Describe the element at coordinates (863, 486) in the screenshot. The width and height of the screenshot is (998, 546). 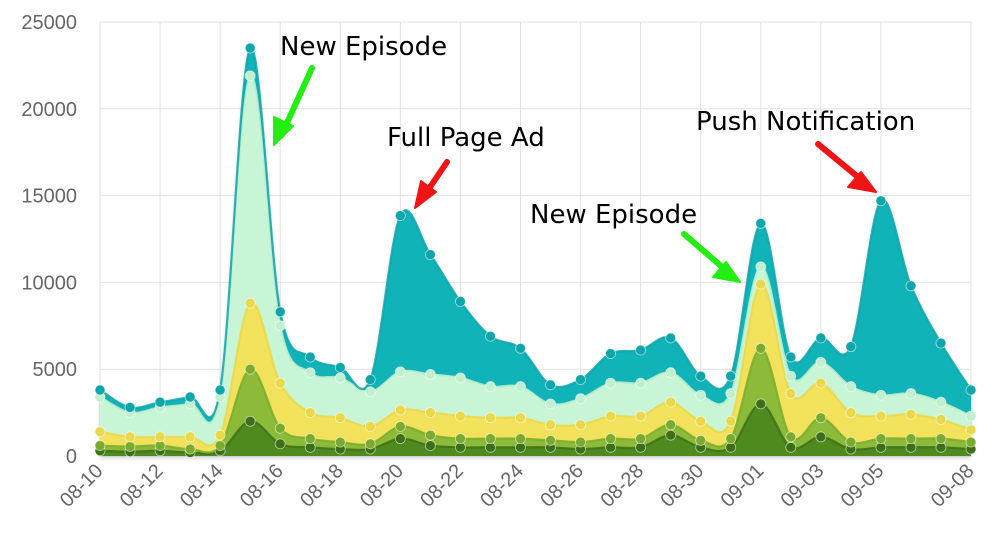
I see `x-tick-label: 09-05` at that location.